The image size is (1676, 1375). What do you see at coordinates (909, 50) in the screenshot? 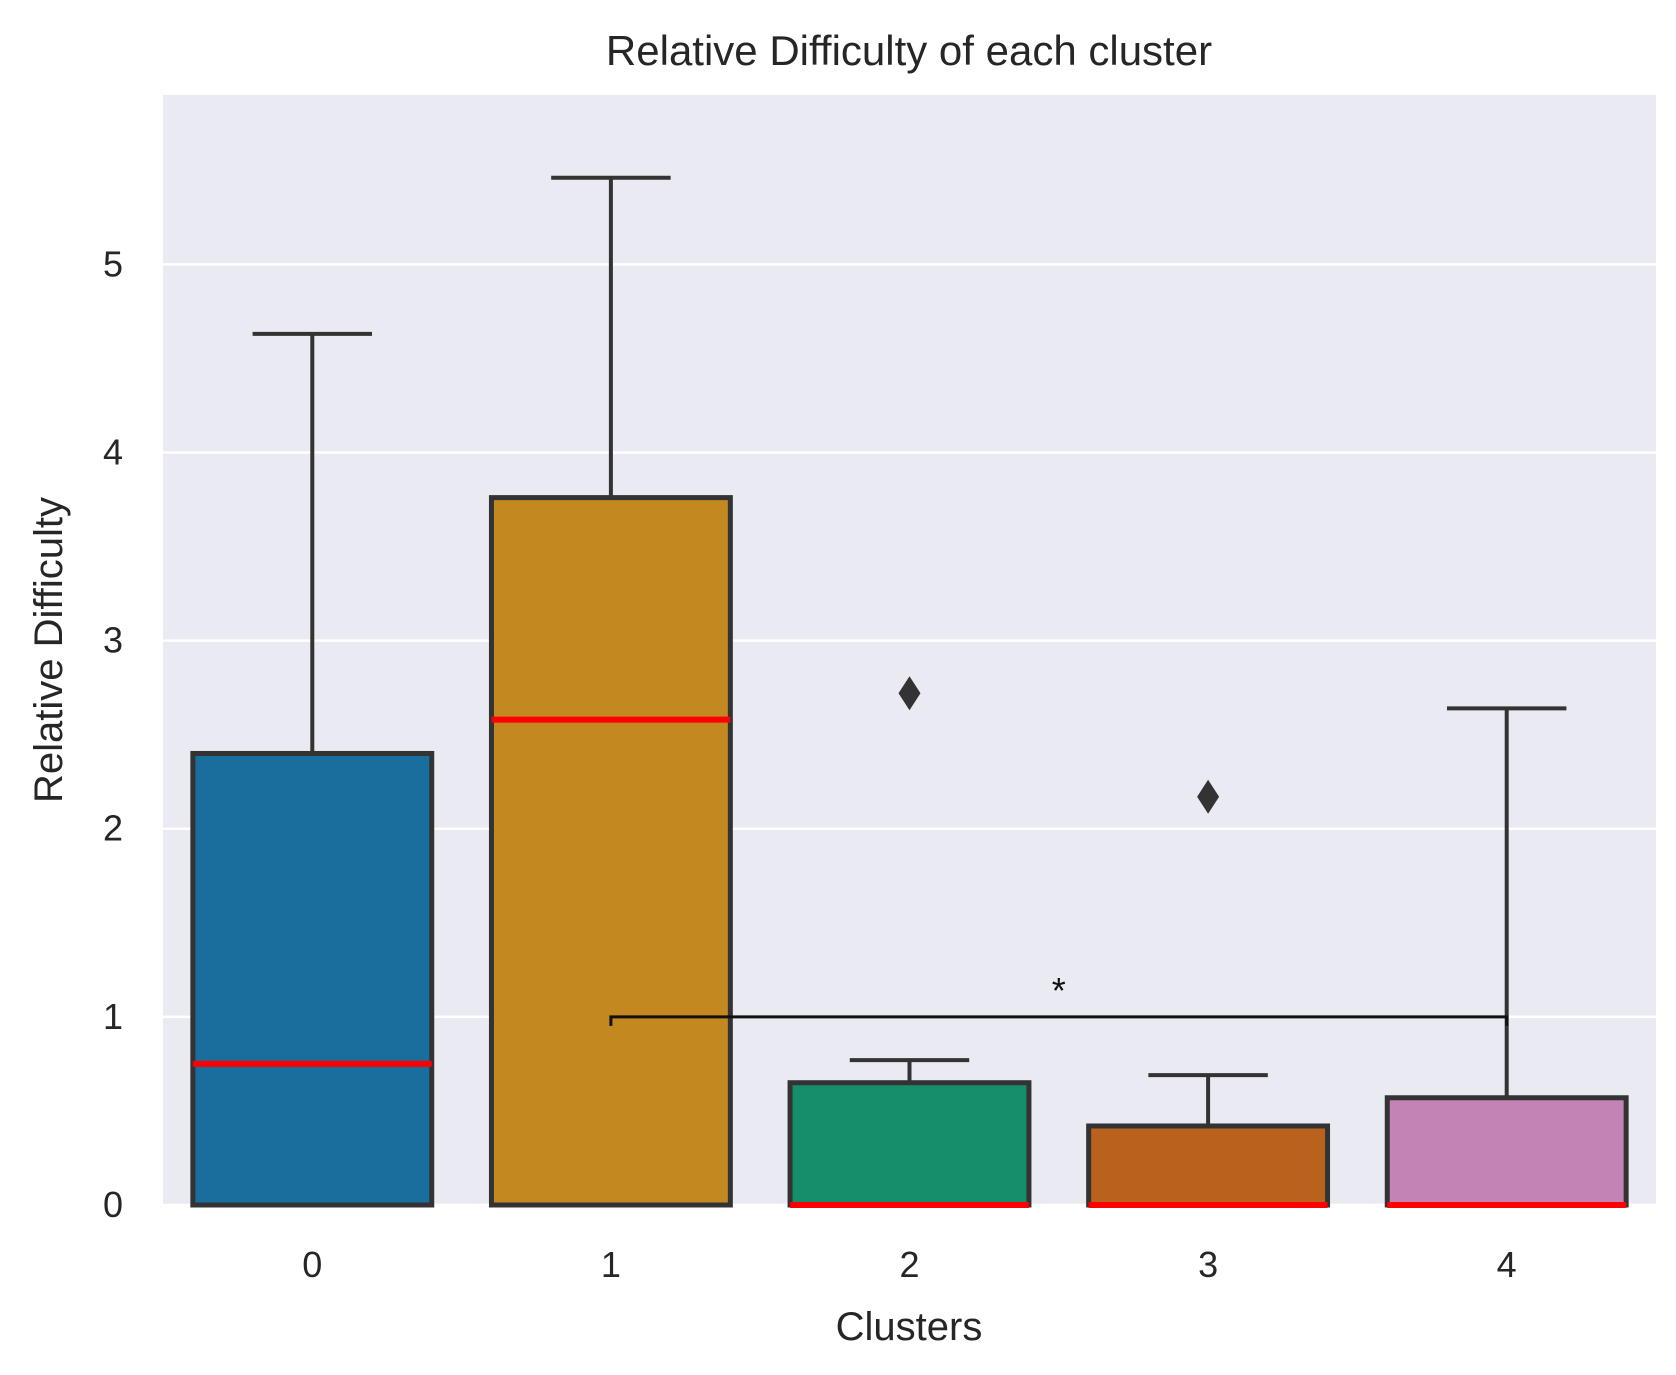
I see `chart-title: Relative Difficulty of each cluster` at bounding box center [909, 50].